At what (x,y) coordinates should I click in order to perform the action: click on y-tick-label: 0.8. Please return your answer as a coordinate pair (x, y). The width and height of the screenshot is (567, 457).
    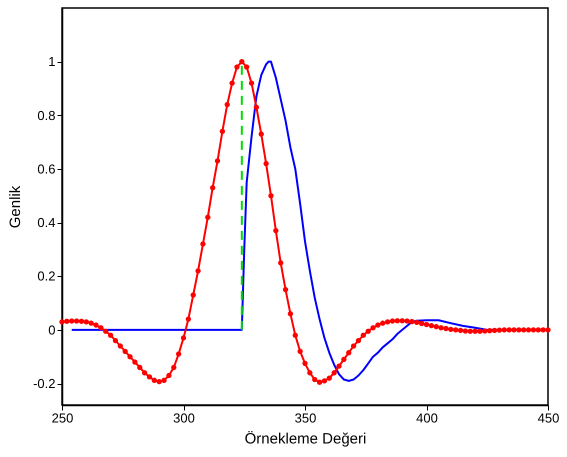
    Looking at the image, I should click on (46, 115).